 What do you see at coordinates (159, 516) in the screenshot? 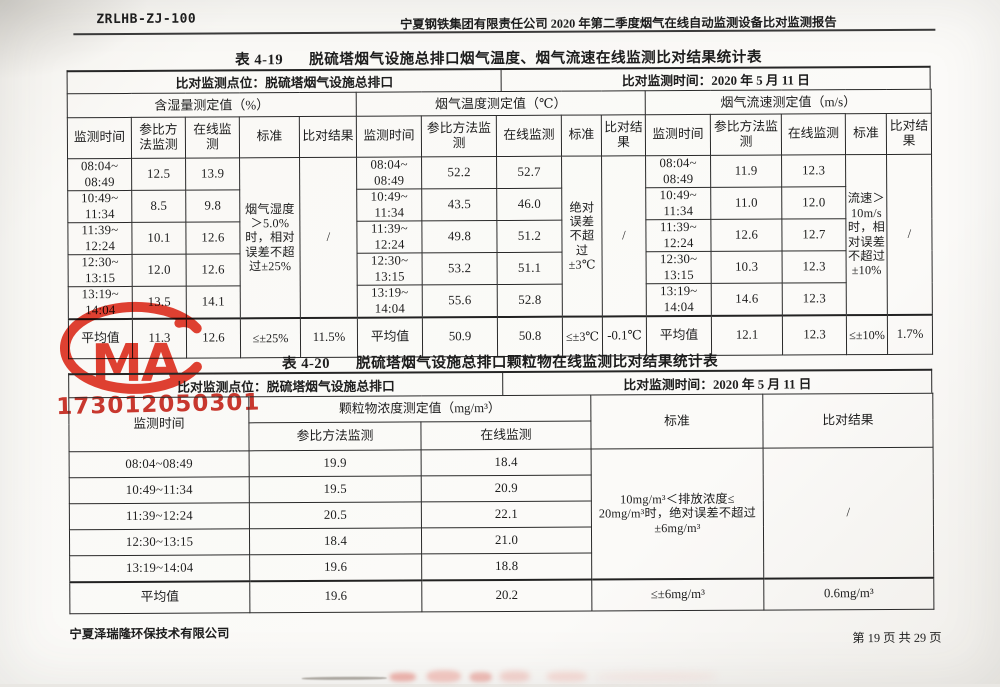
I see `t20-time-cell: 11:39~12:24` at bounding box center [159, 516].